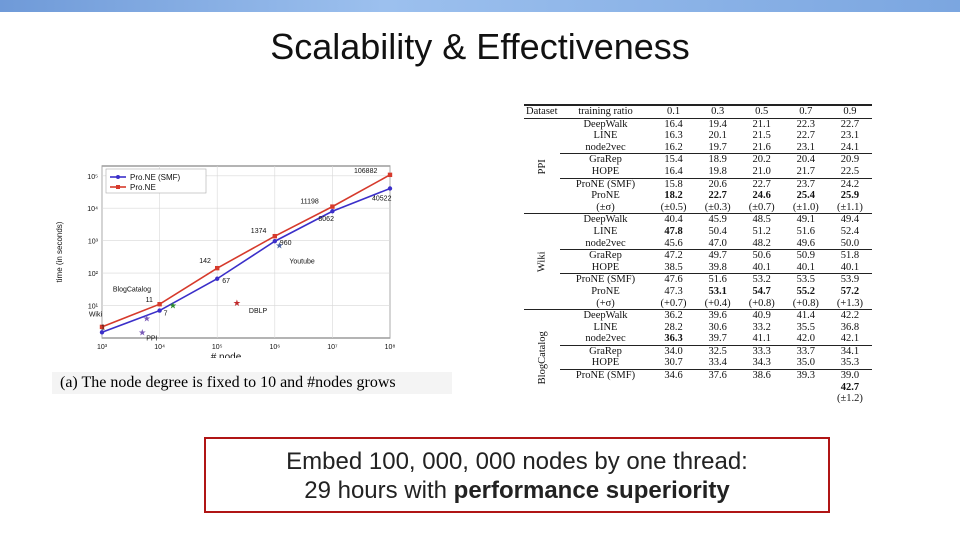 This screenshot has height=540, width=960. What do you see at coordinates (698, 339) in the screenshot?
I see `table-row: node2vec 36.3 39.7 41.1 42.0 42.1` at bounding box center [698, 339].